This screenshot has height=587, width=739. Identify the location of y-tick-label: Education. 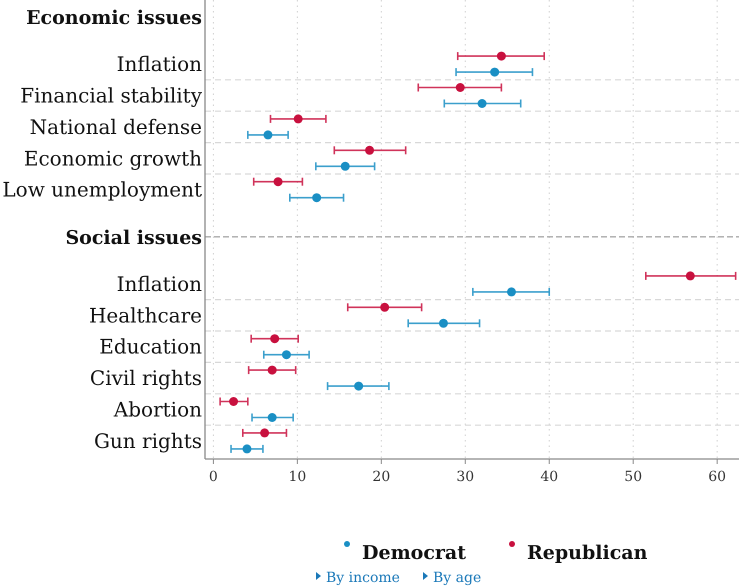
(150, 346).